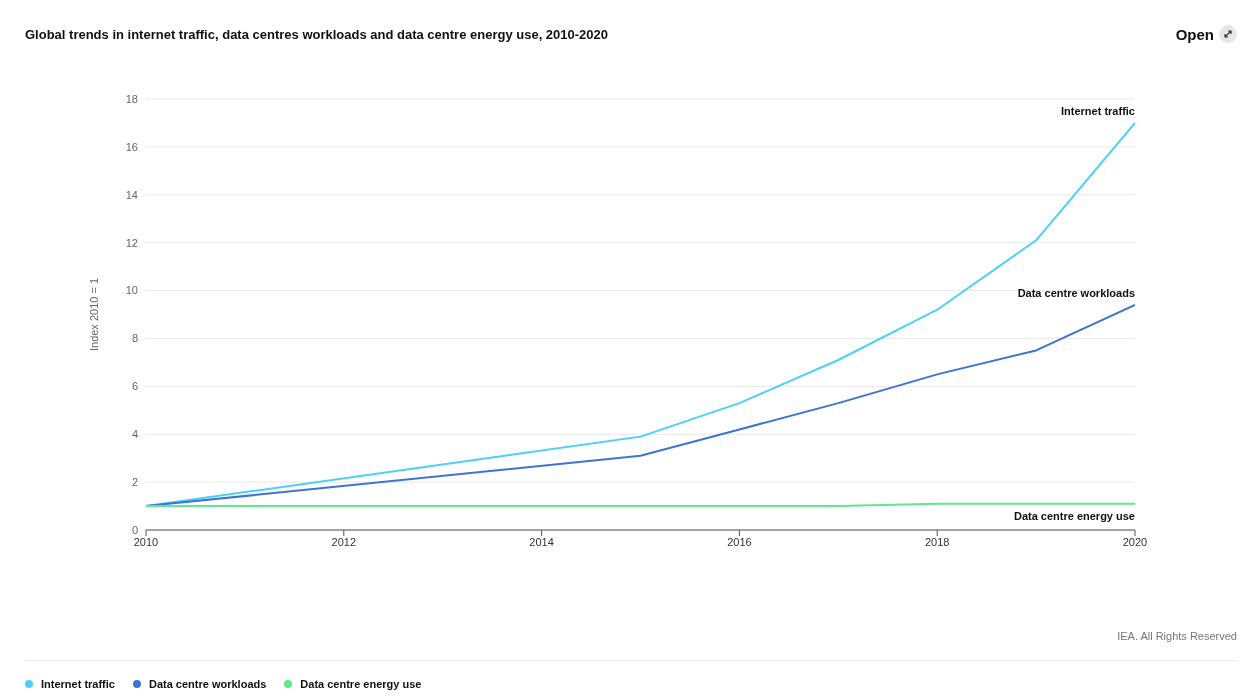  What do you see at coordinates (131, 194) in the screenshot?
I see `y-tick-label: 14` at bounding box center [131, 194].